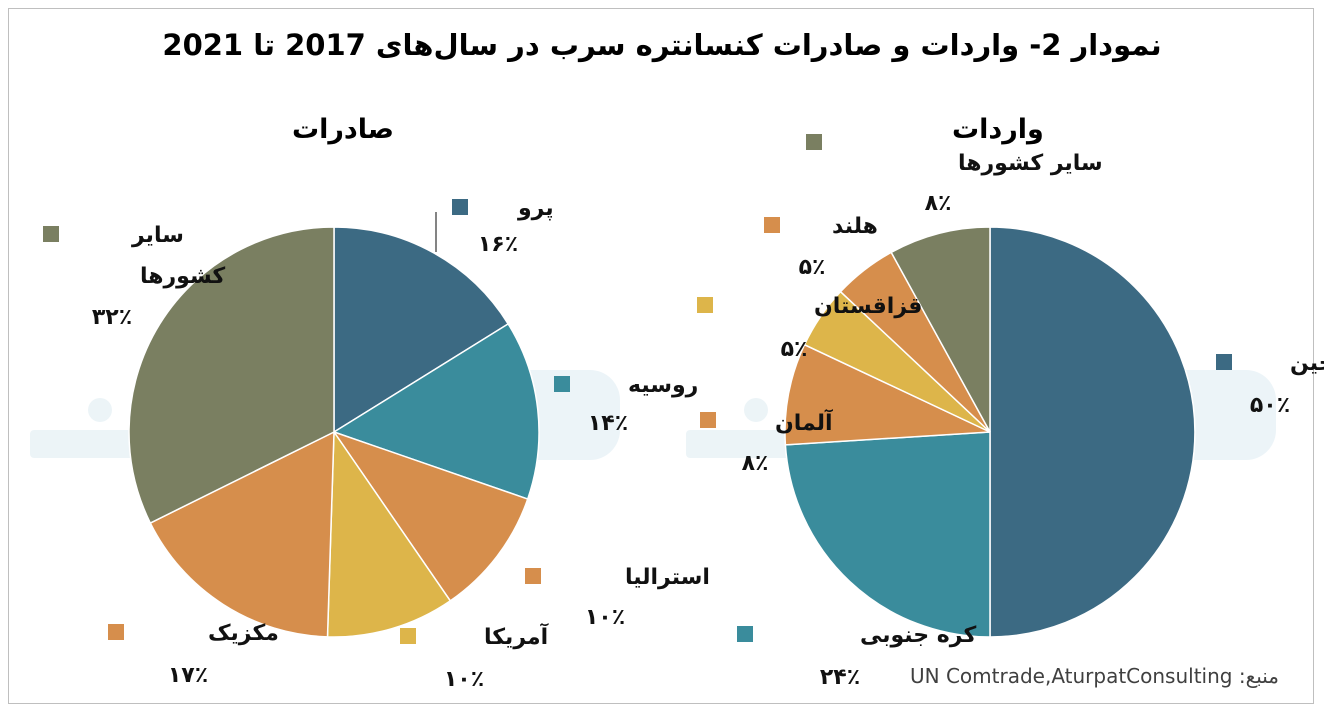 The image size is (1324, 714). What do you see at coordinates (498, 244) in the screenshot?
I see `exports-slice-value: ۱۶٪` at bounding box center [498, 244].